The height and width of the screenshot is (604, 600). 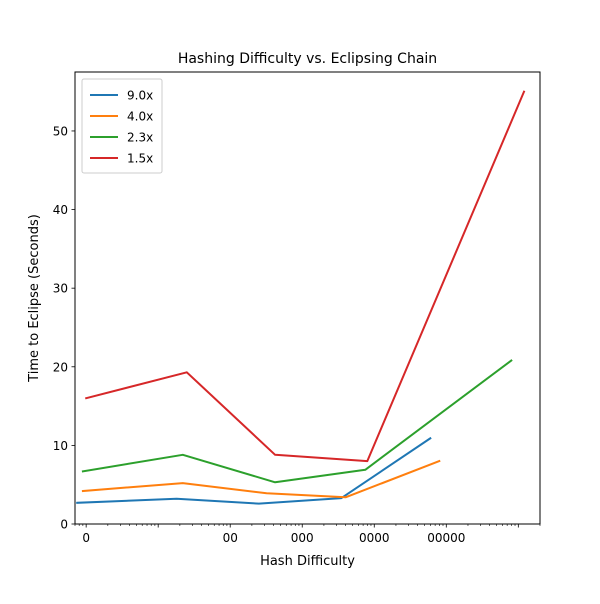 I want to click on legend: 9.0x 4.0x 2.3x 1.5x, so click(x=122, y=126).